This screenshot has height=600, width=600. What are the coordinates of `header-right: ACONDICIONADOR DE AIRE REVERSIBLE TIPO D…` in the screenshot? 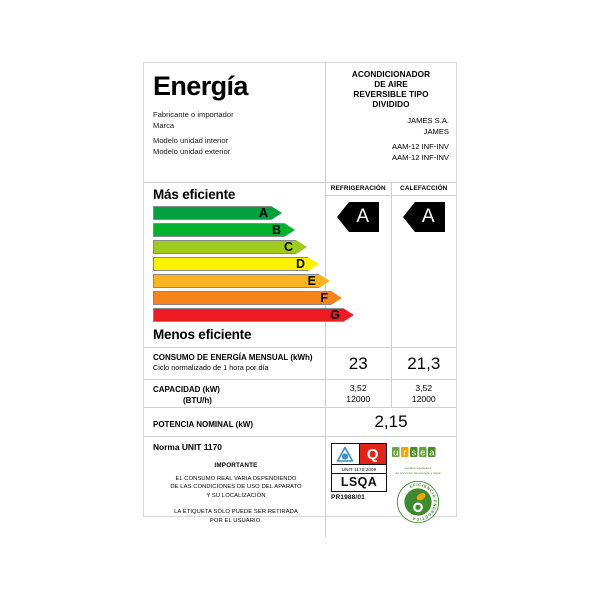 It's located at (390, 122).